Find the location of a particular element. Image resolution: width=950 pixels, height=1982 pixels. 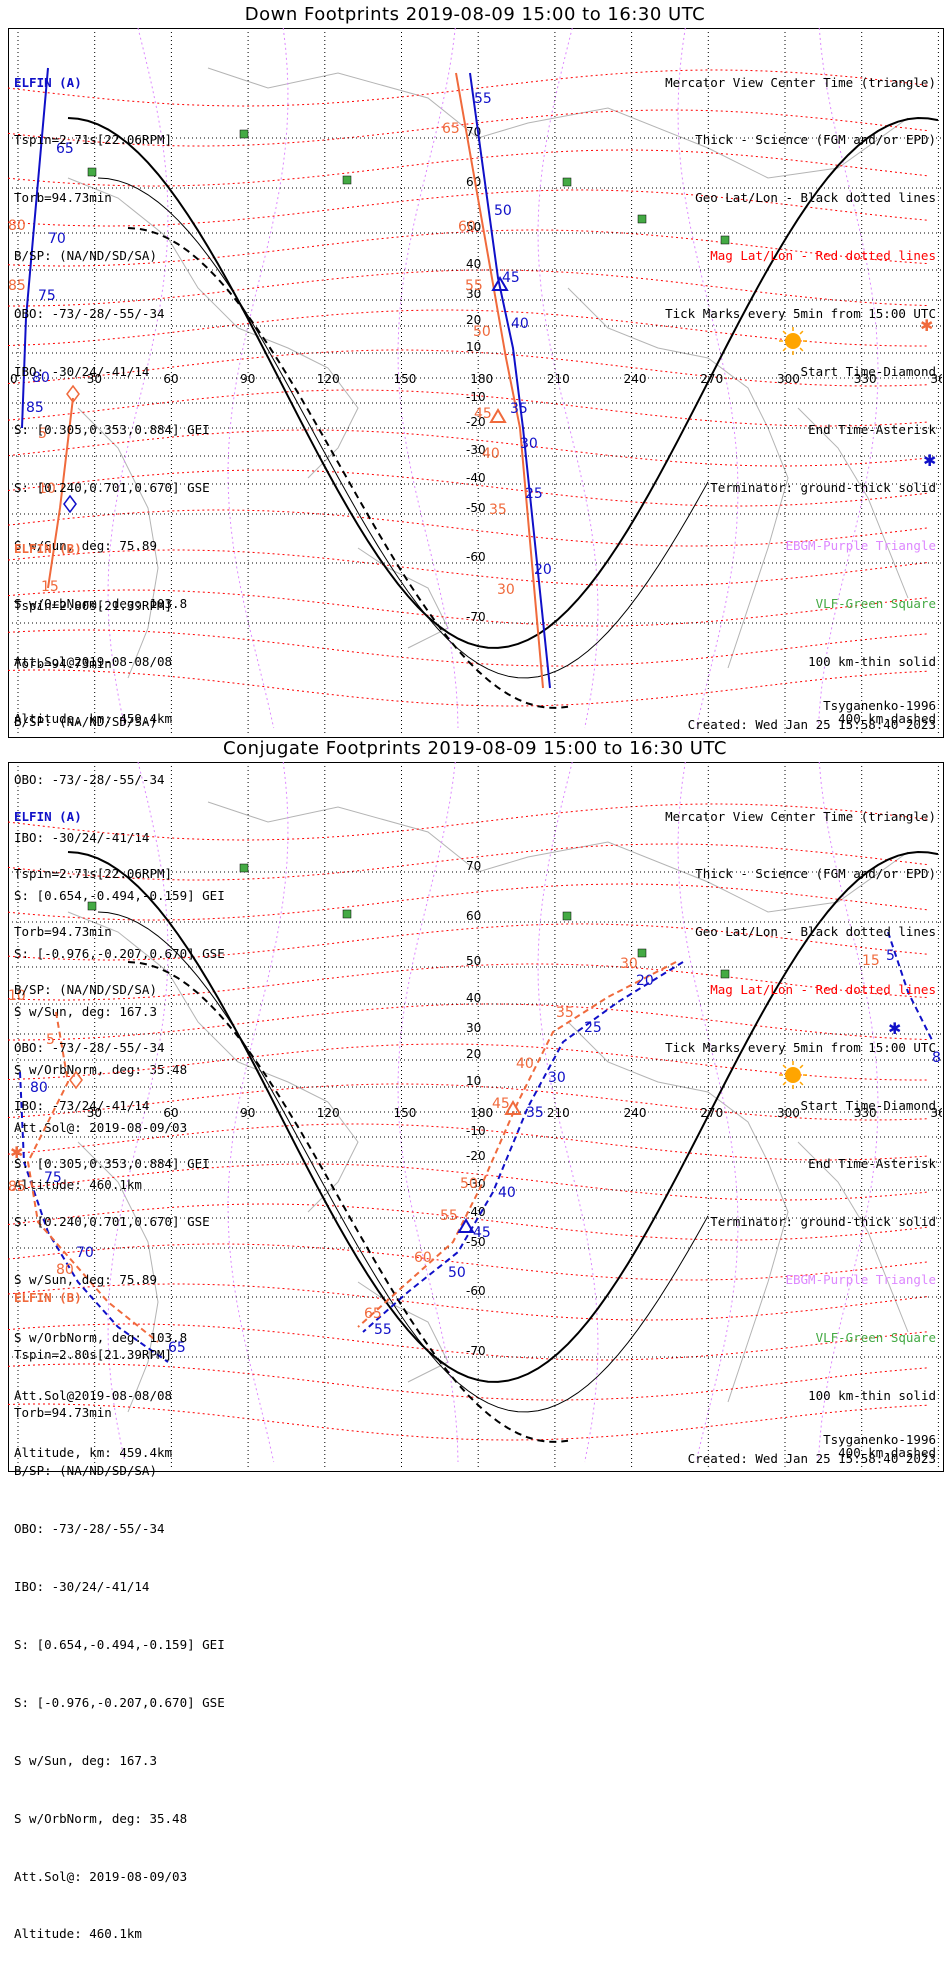

elfin-a-time-tick: 85 is located at coordinates (35, 408).